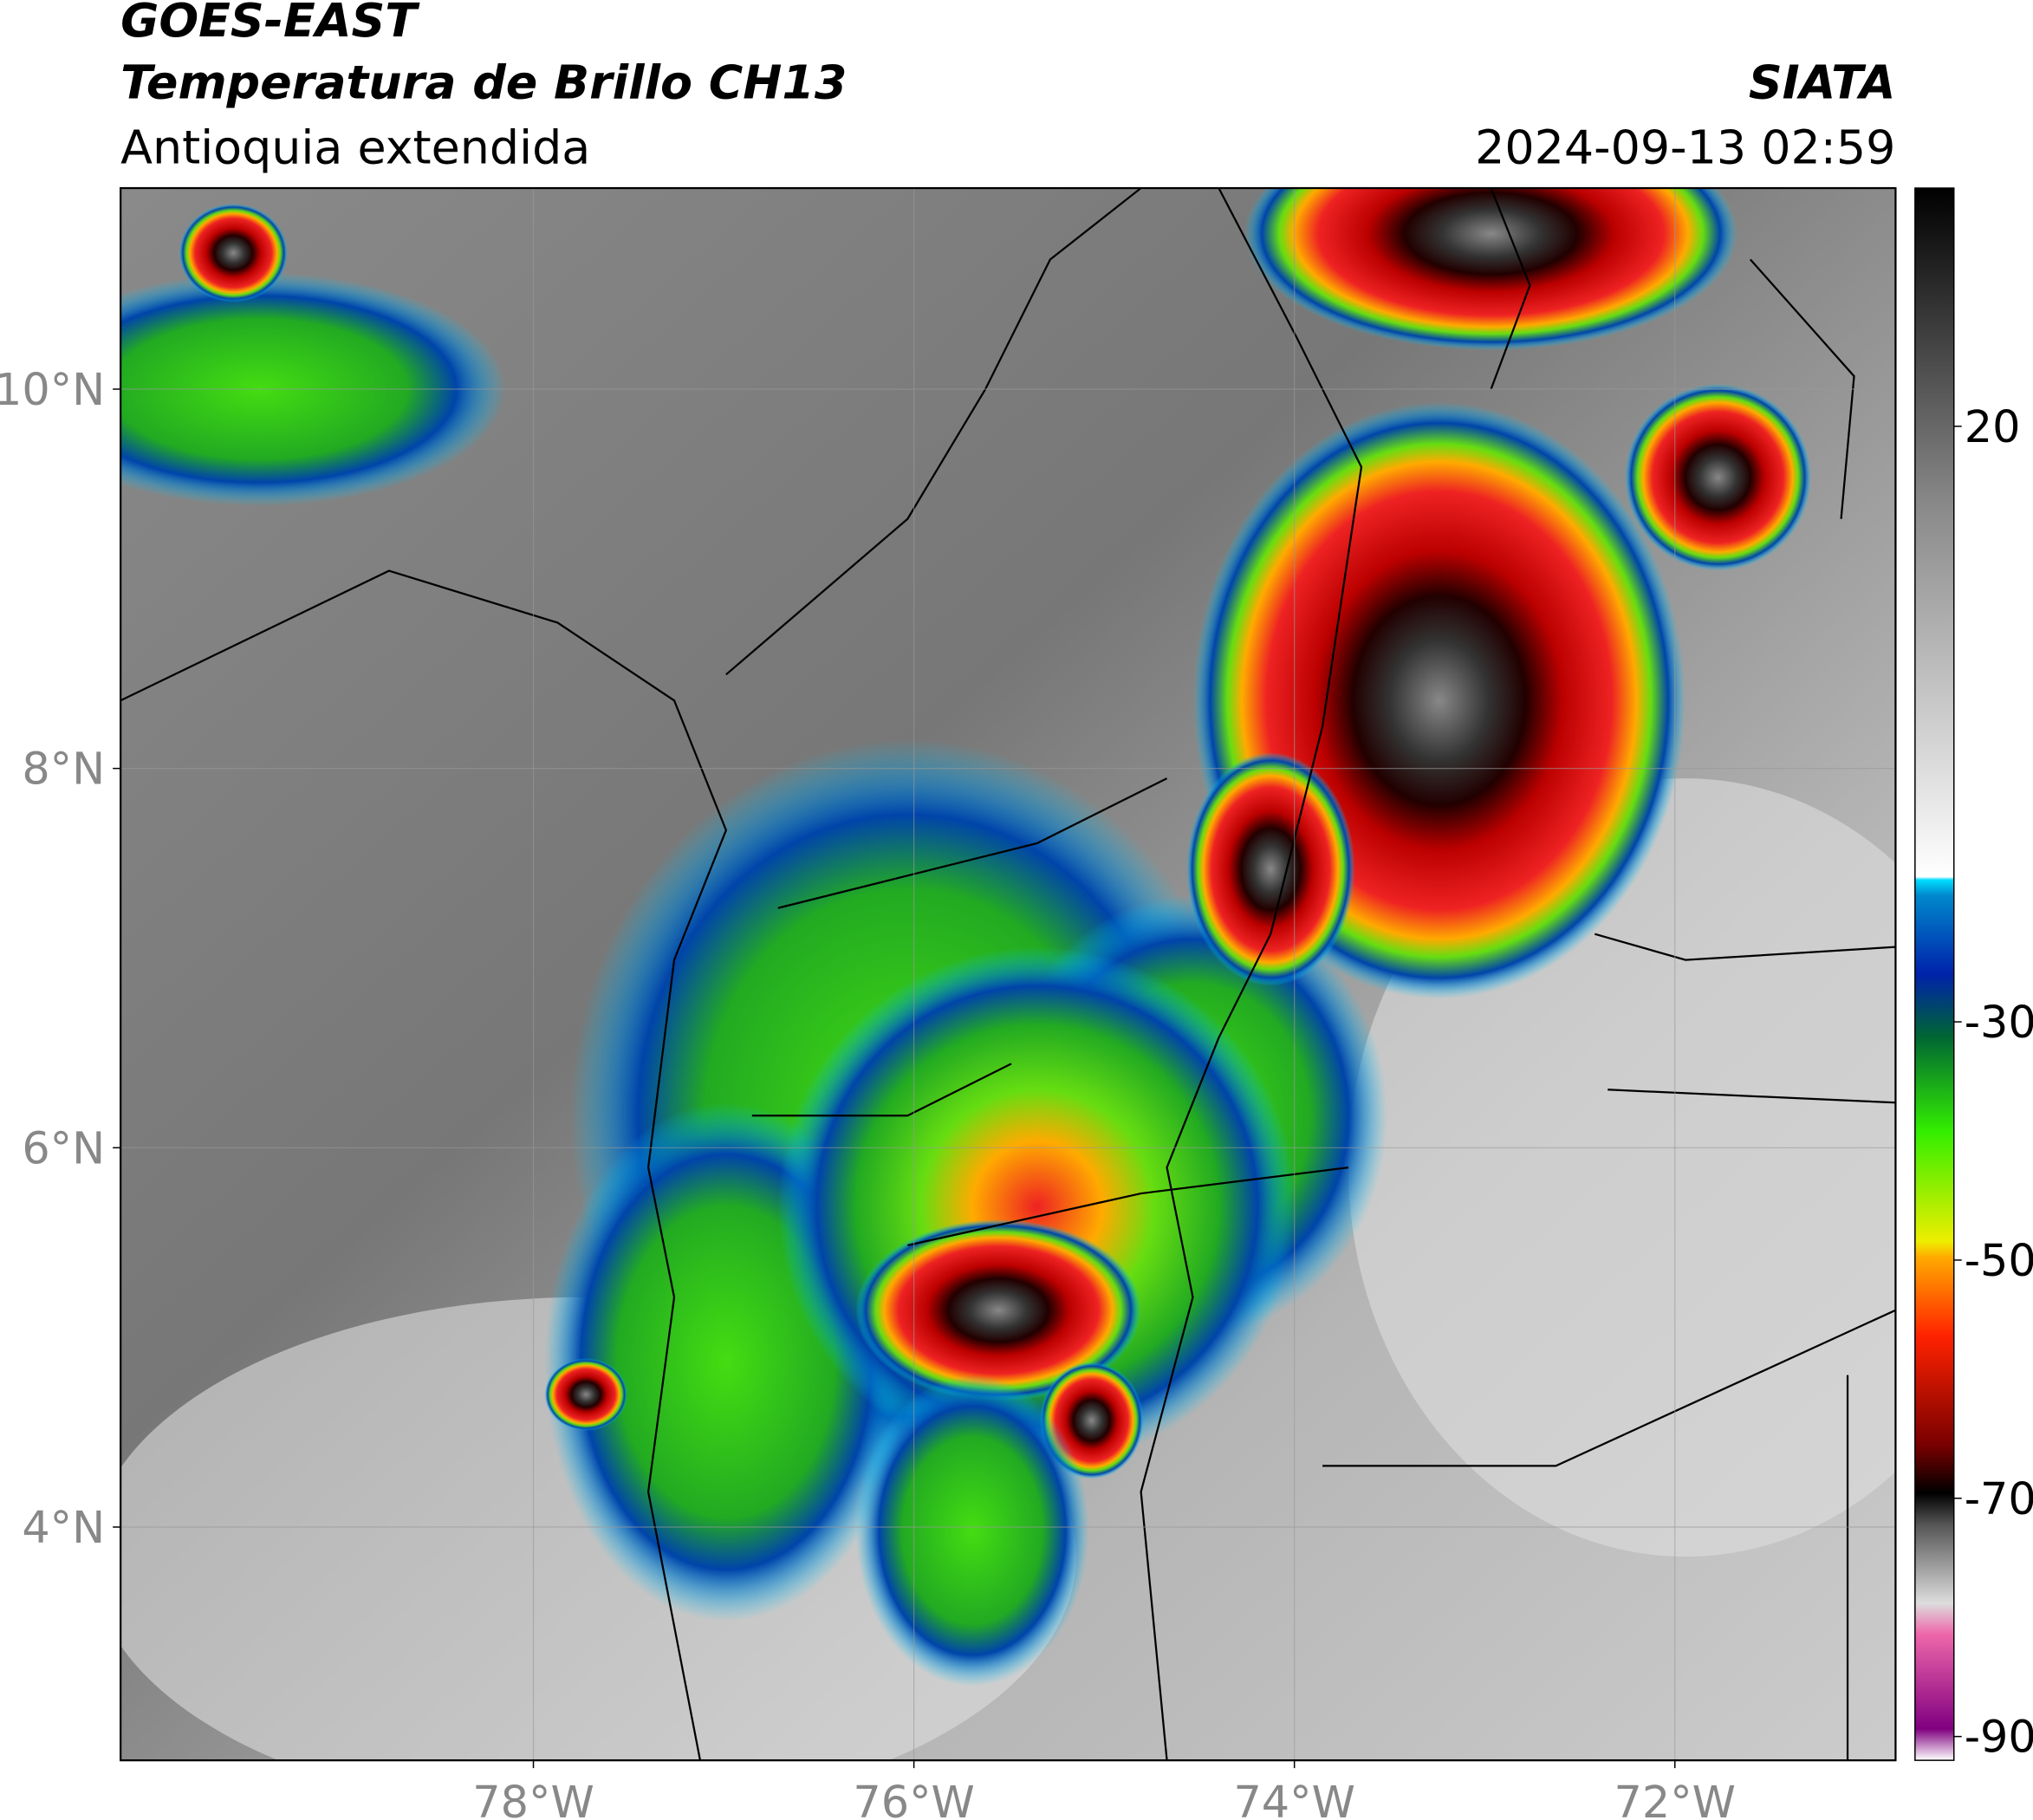  I want to click on datetime: 2024-09-13 02:59, so click(1685, 147).